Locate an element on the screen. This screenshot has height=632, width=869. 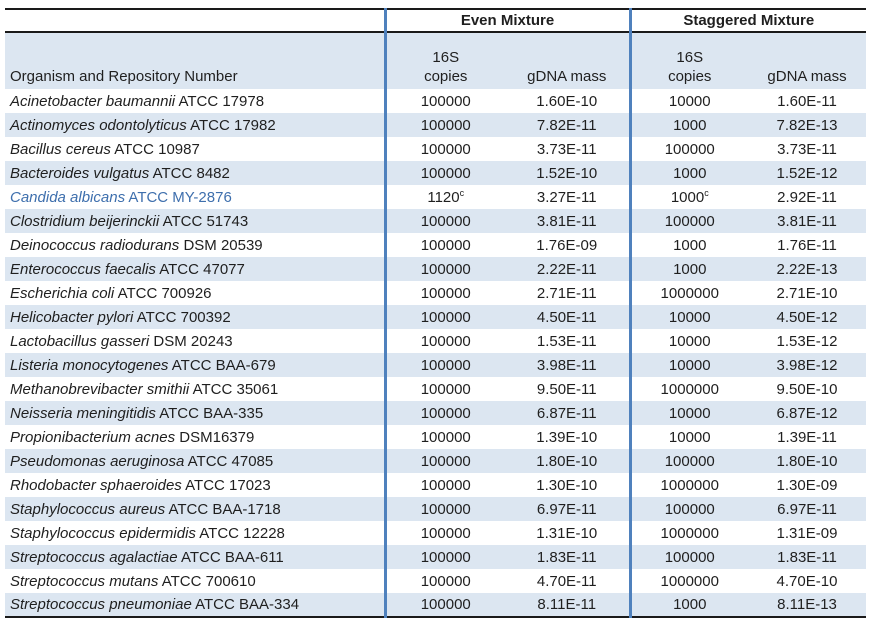
organism-header: Organism and Repository Number is located at coordinates (195, 60).